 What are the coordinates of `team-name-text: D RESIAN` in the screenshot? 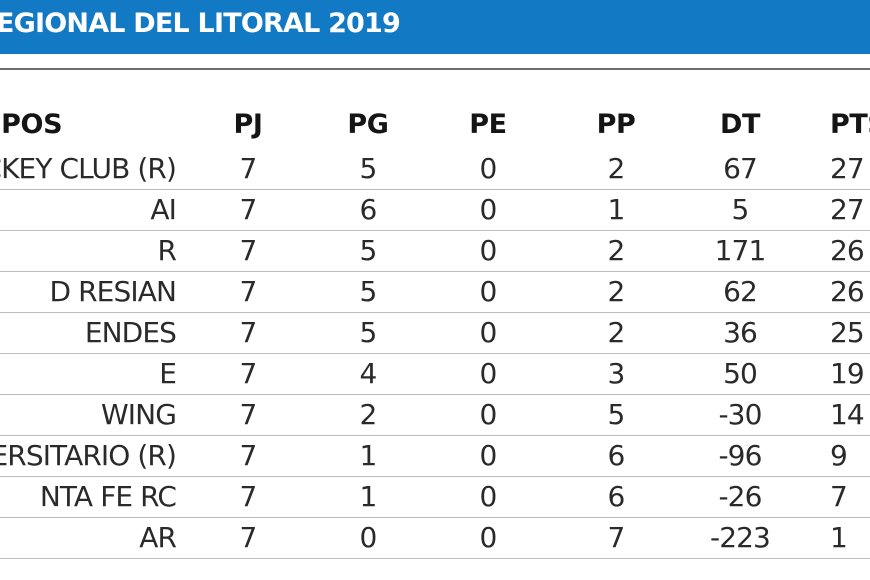 It's located at (112, 291).